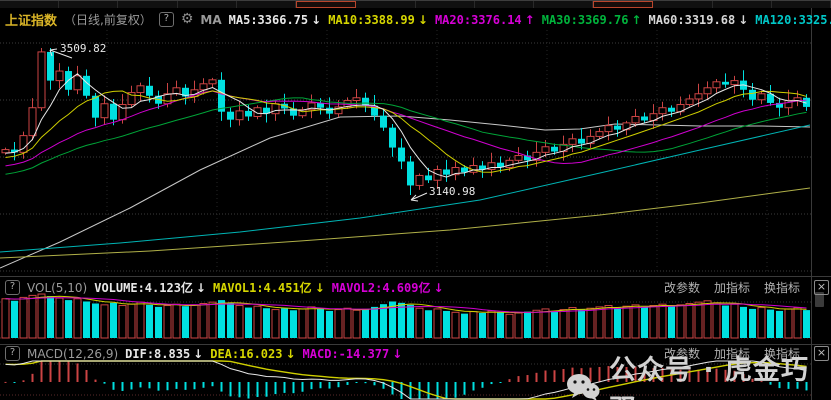  What do you see at coordinates (378, 19) in the screenshot?
I see `ma10-legend: MA10:3388.99 ↓` at bounding box center [378, 19].